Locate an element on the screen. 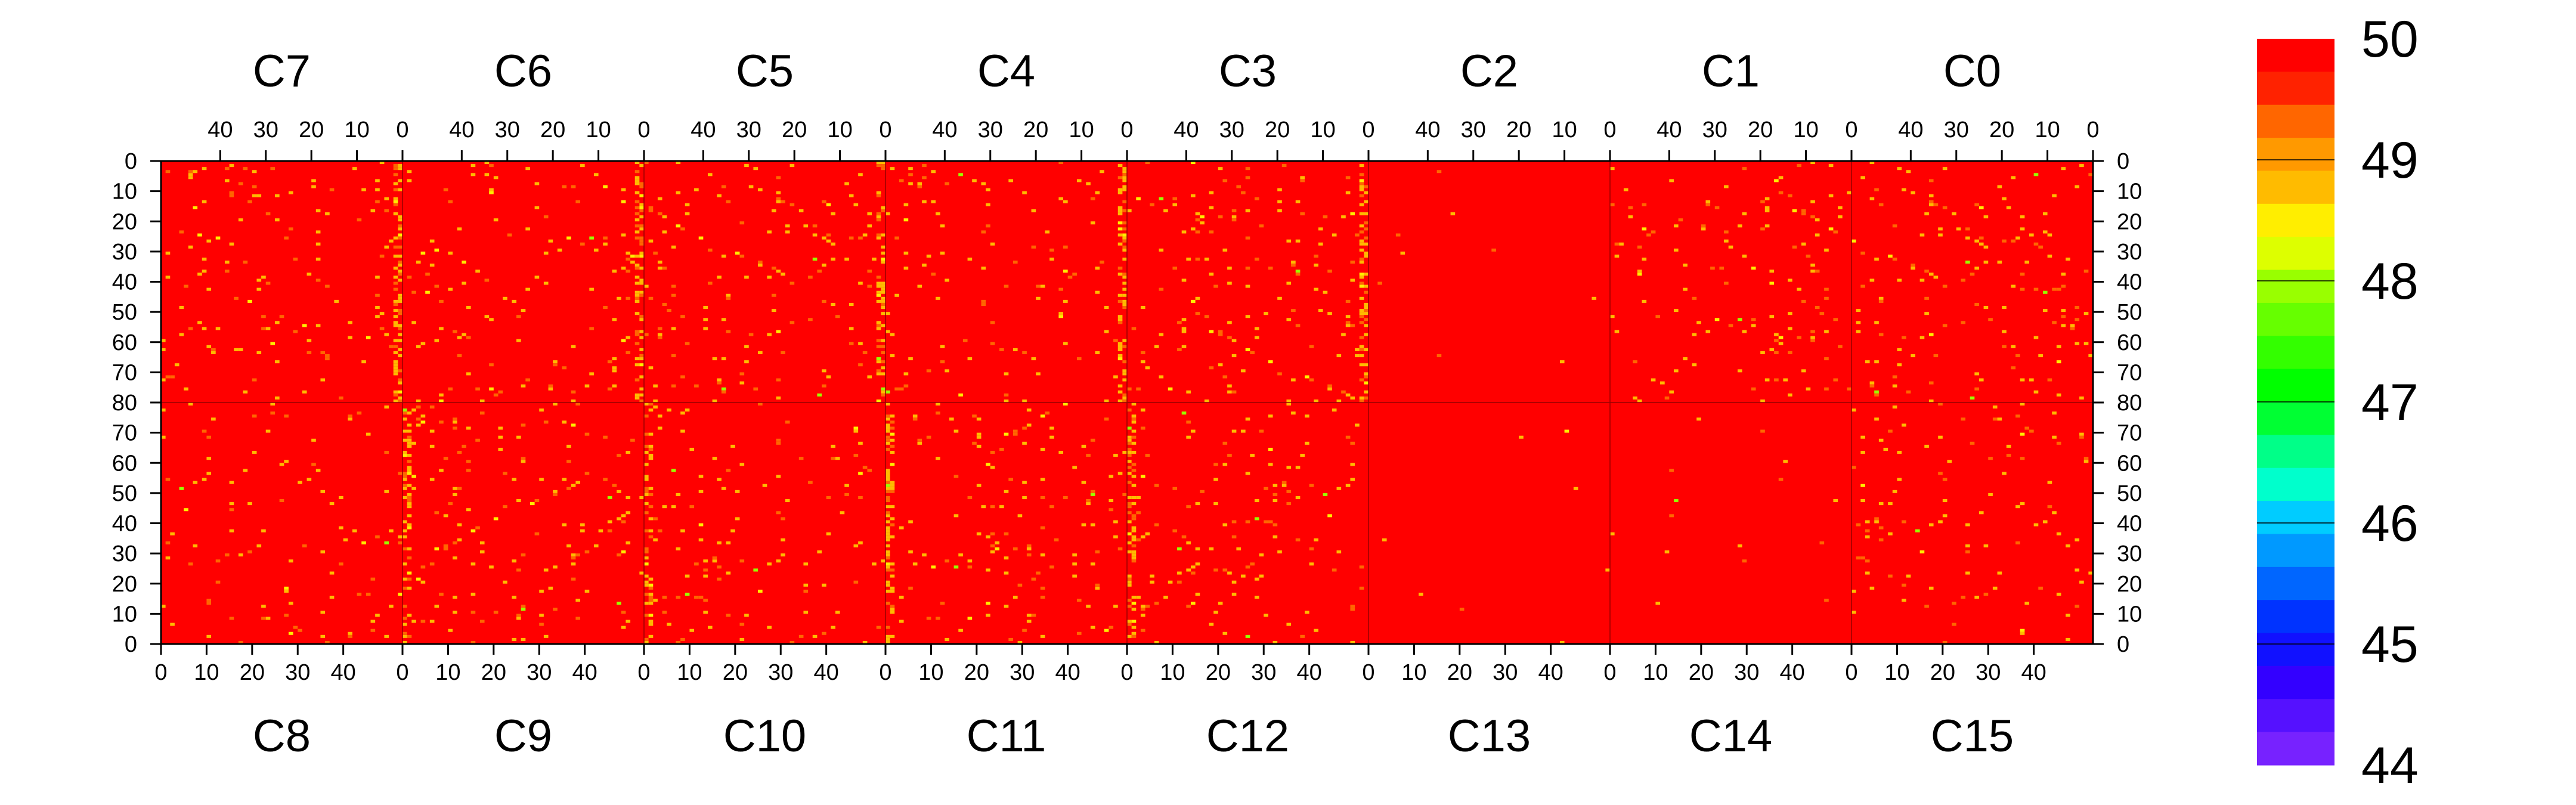 The width and height of the screenshot is (2576, 805). x-tick-label-top: 10 is located at coordinates (1323, 130).